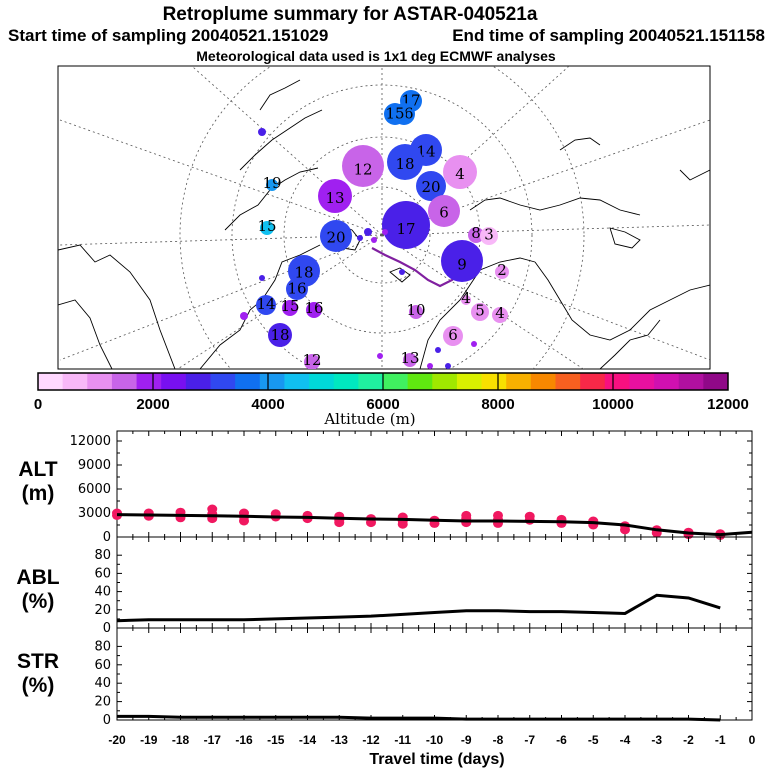 This screenshot has width=768, height=768. What do you see at coordinates (436, 759) in the screenshot?
I see `x-axis-label: Travel time (days)` at bounding box center [436, 759].